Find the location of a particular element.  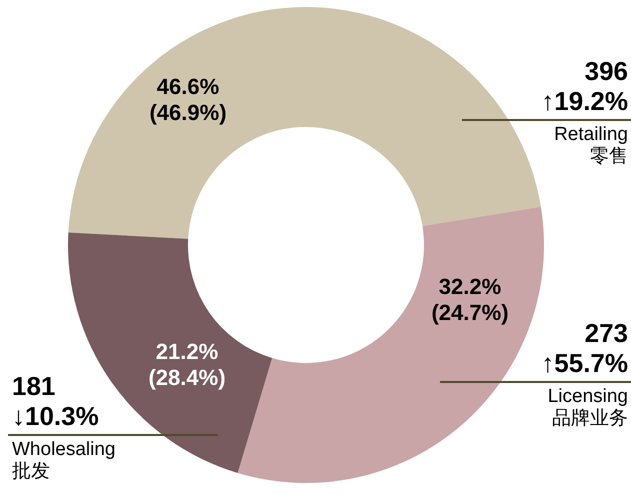

data-label: 21.2% (28.4%) is located at coordinates (187, 365).